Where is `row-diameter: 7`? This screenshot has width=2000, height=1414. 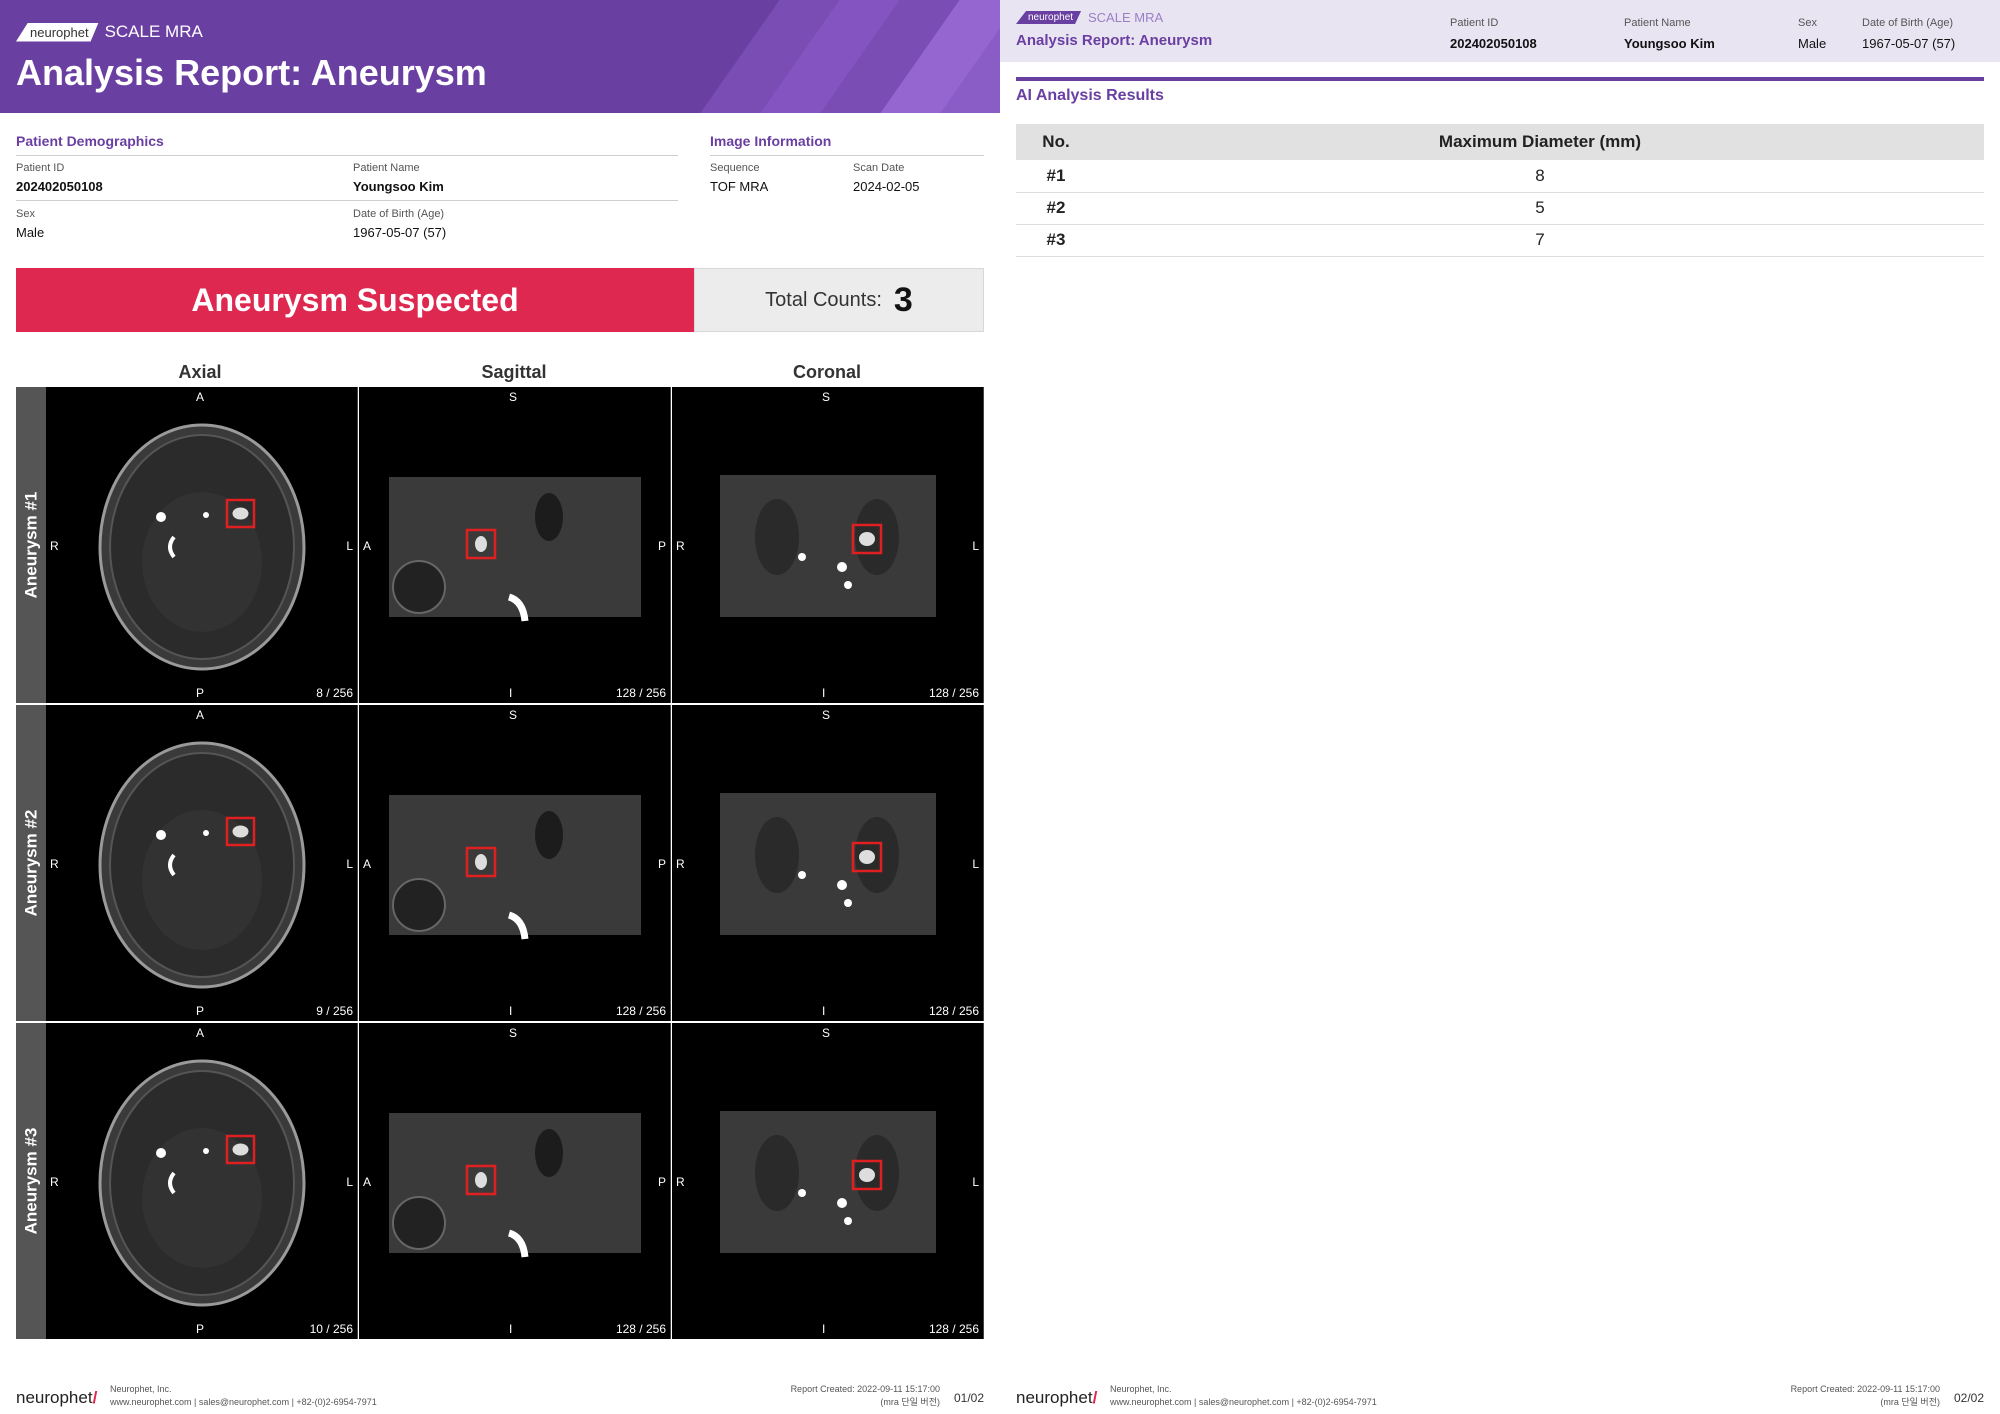
row-diameter: 7 is located at coordinates (1540, 240).